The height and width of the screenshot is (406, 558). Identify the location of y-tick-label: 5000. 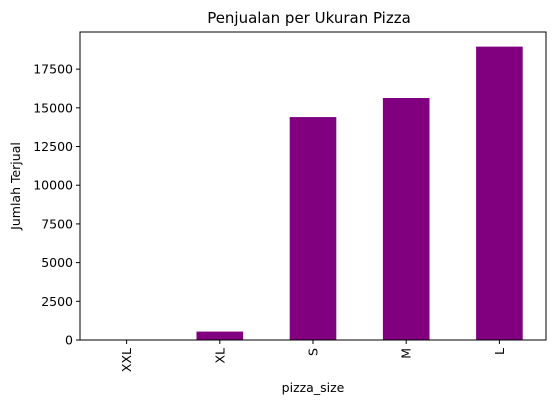
(57, 262).